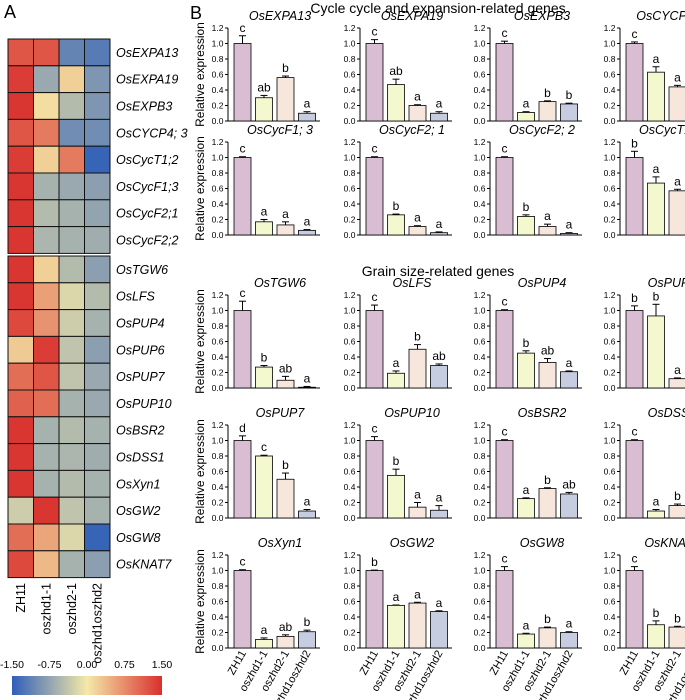  I want to click on significance-letter: ab, so click(439, 356).